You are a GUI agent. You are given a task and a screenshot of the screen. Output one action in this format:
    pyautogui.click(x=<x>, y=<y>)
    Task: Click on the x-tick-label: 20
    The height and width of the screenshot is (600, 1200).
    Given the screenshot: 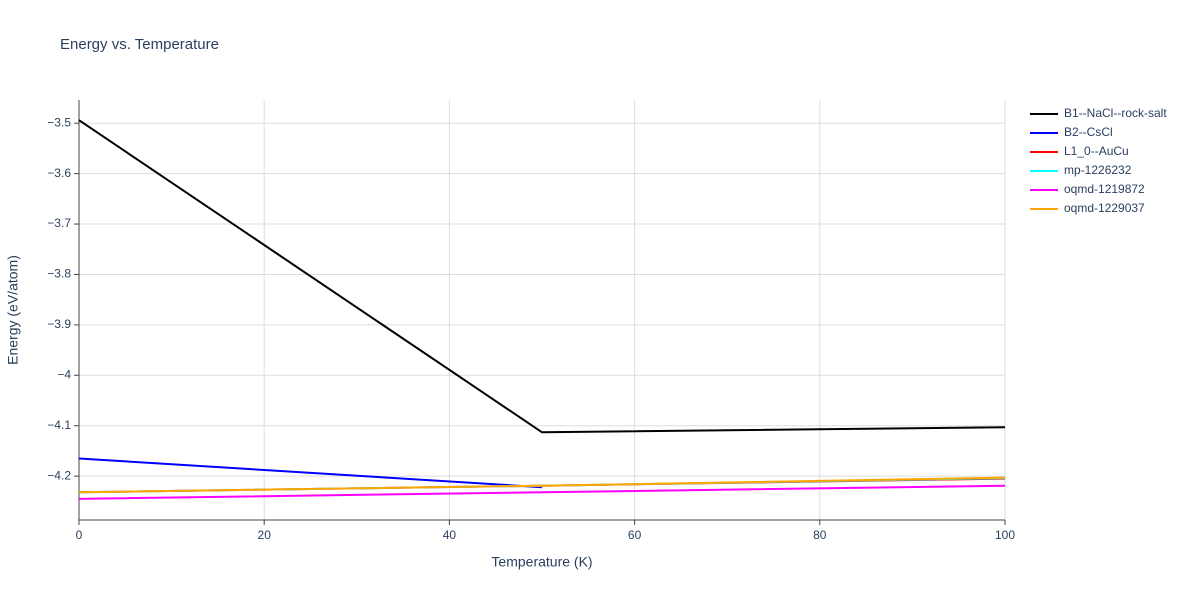 What is the action you would take?
    pyautogui.click(x=265, y=535)
    